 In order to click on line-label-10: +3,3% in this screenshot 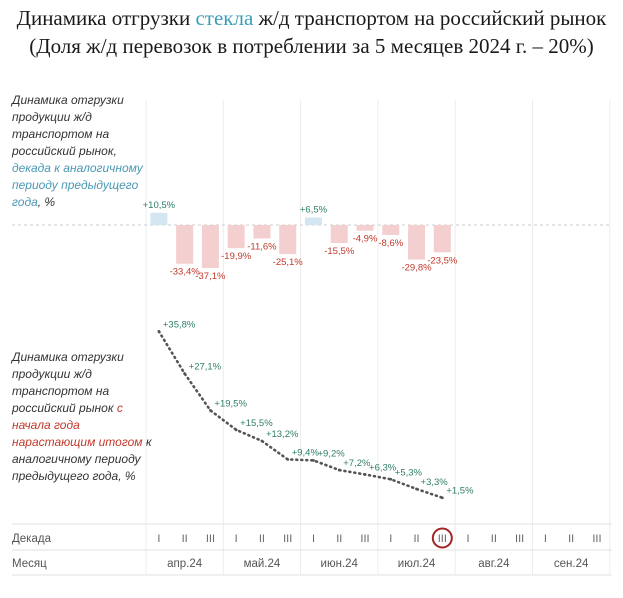, I will do `click(435, 482)`.